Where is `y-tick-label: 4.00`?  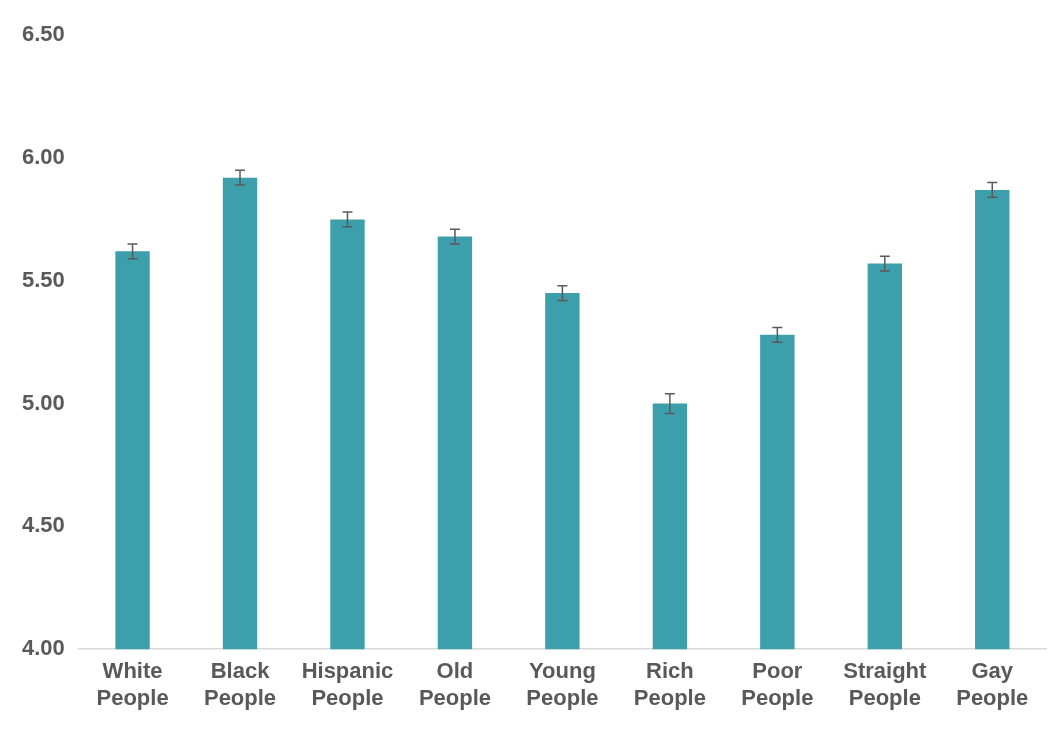 y-tick-label: 4.00 is located at coordinates (43, 648).